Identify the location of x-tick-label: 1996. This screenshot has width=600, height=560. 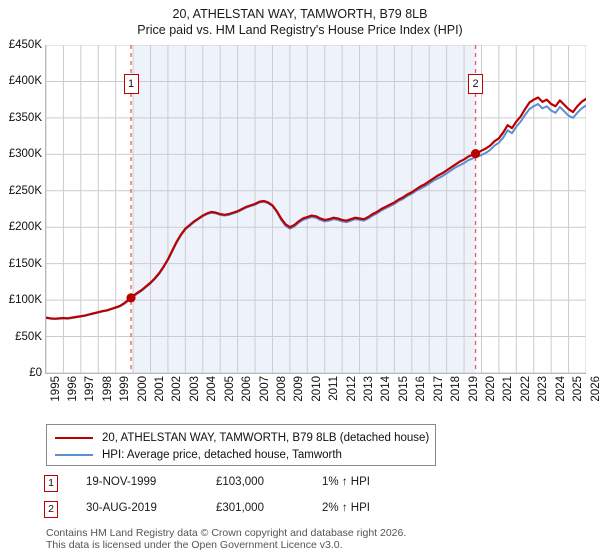
(72, 389).